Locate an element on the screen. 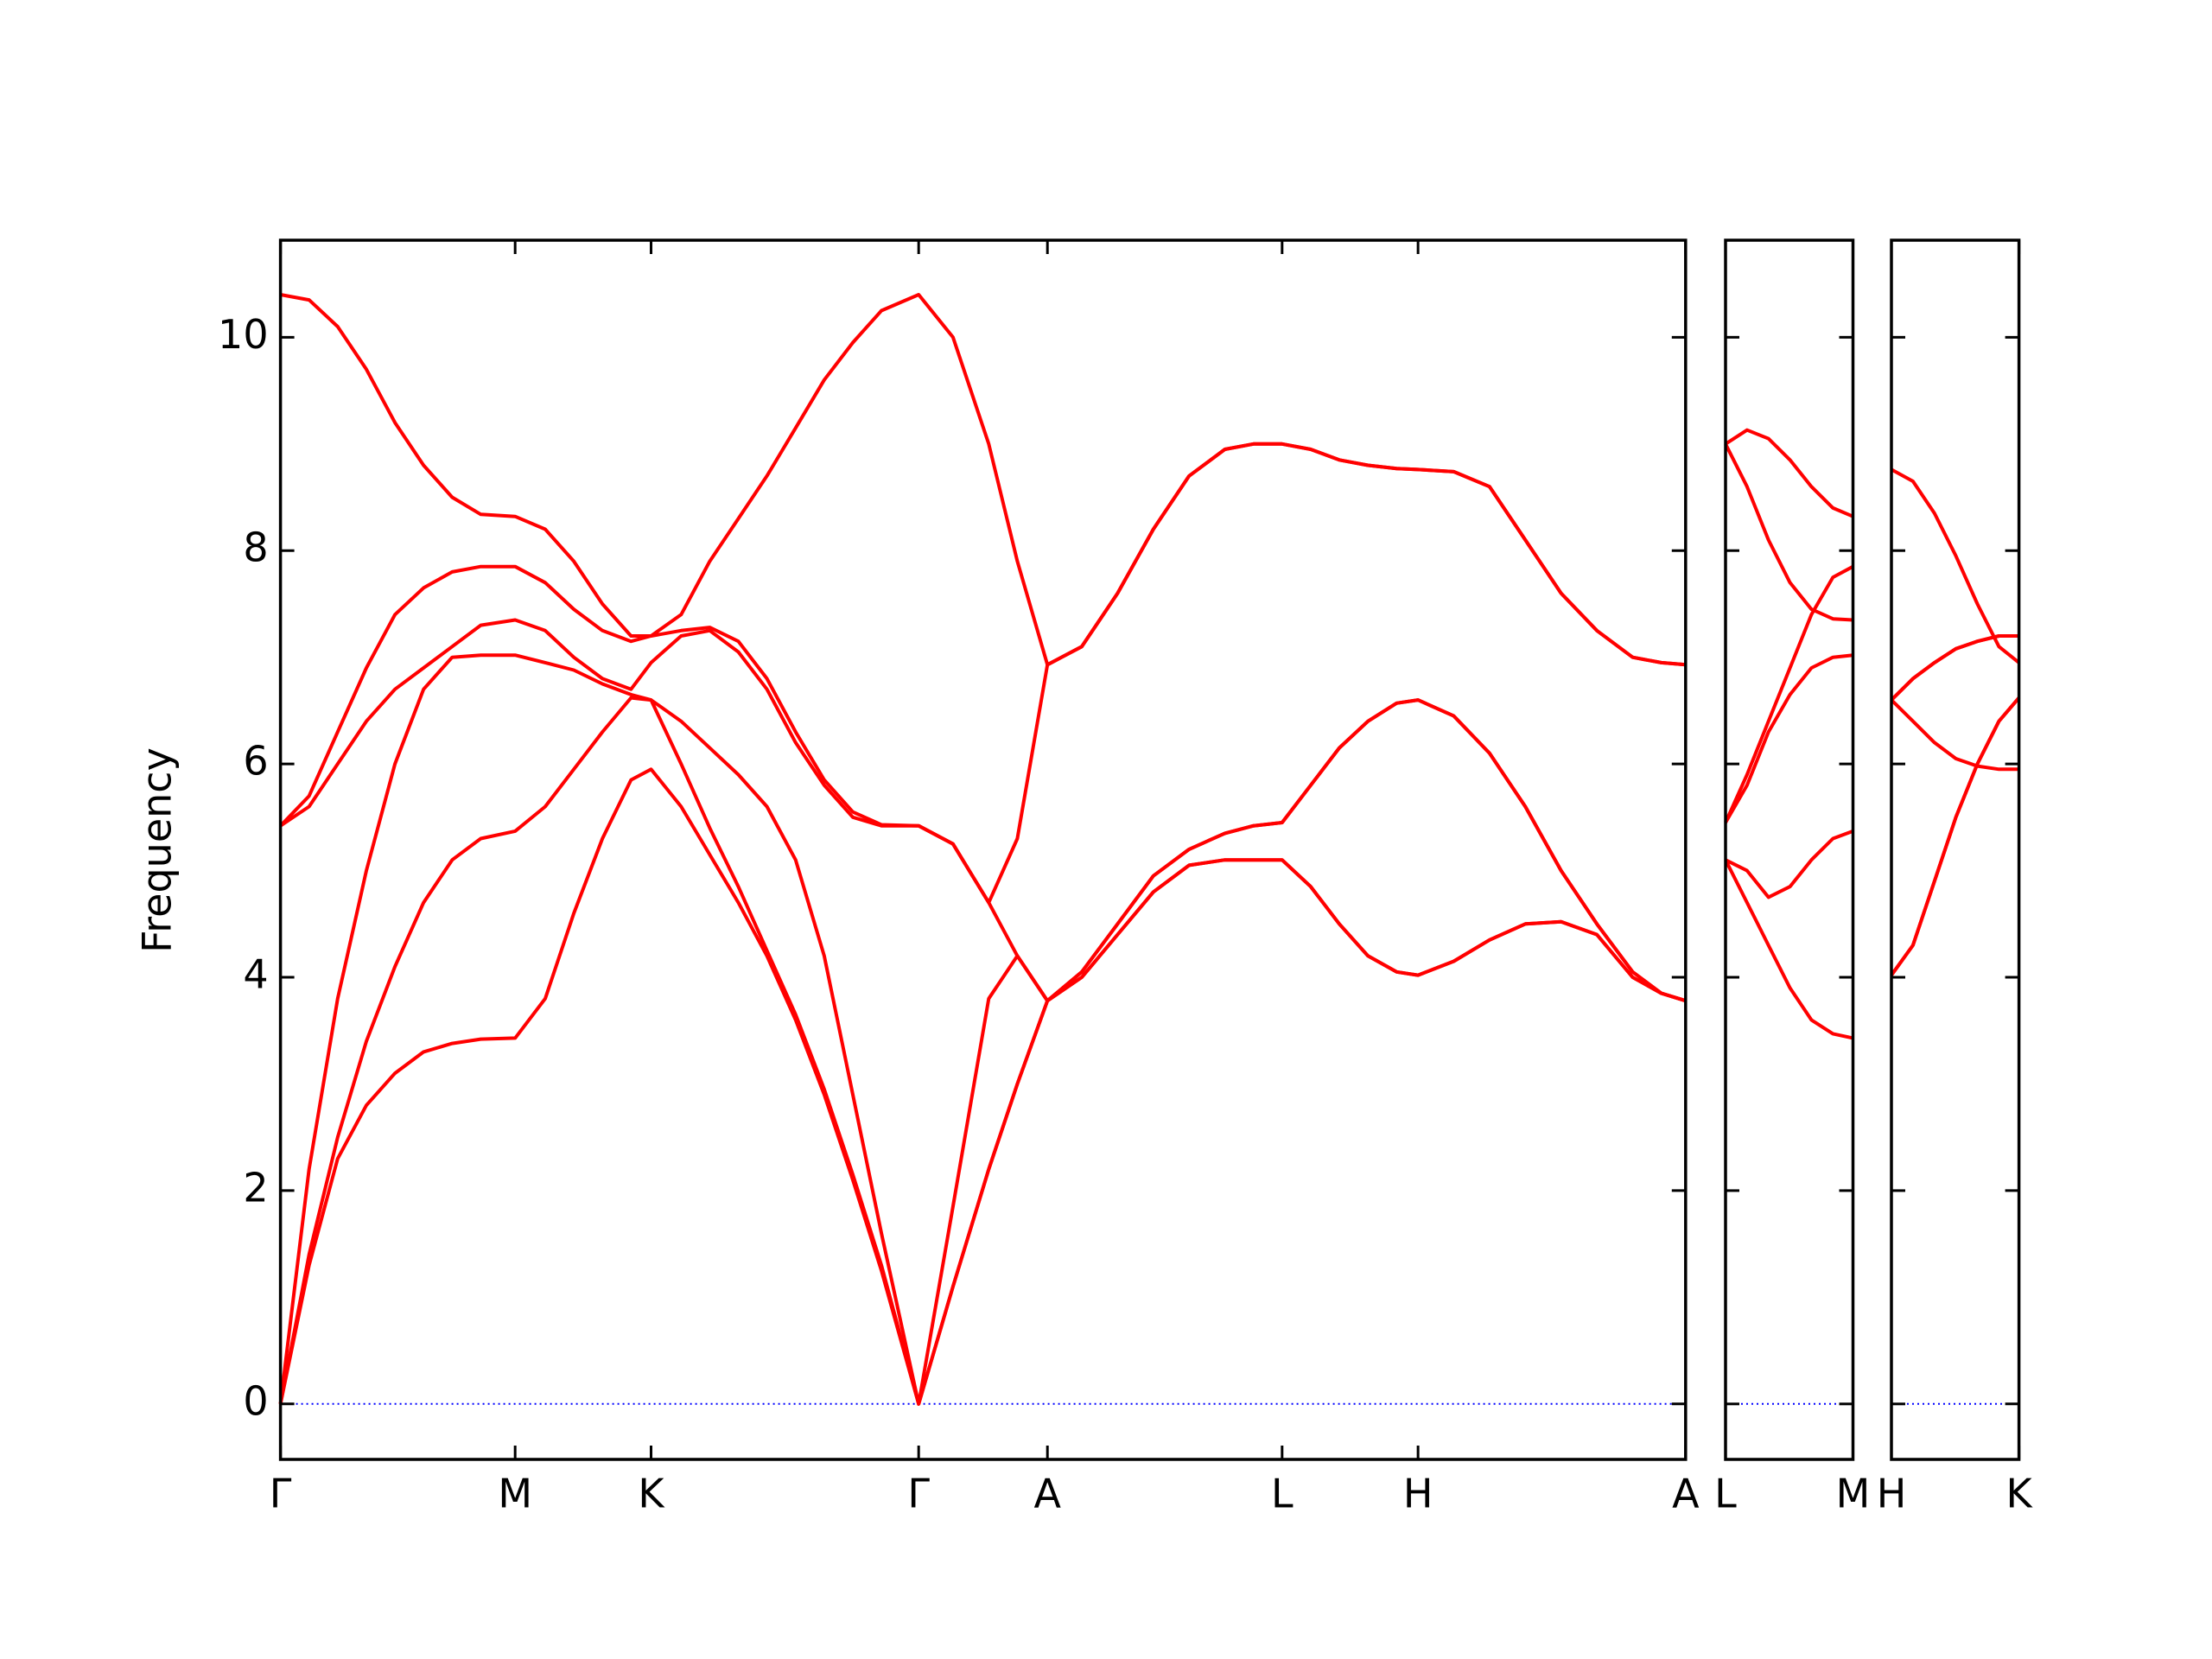 Image resolution: width=2212 pixels, height=1659 pixels. y-tick-label: 2 is located at coordinates (255, 1187).